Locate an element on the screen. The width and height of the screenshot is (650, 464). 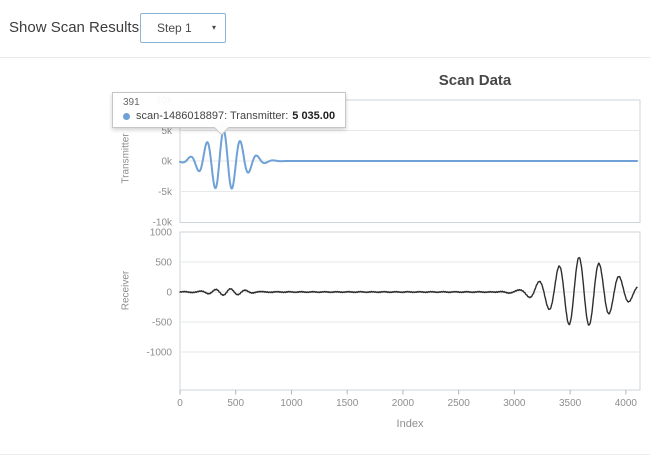
x-tick-label: 4000 is located at coordinates (626, 403).